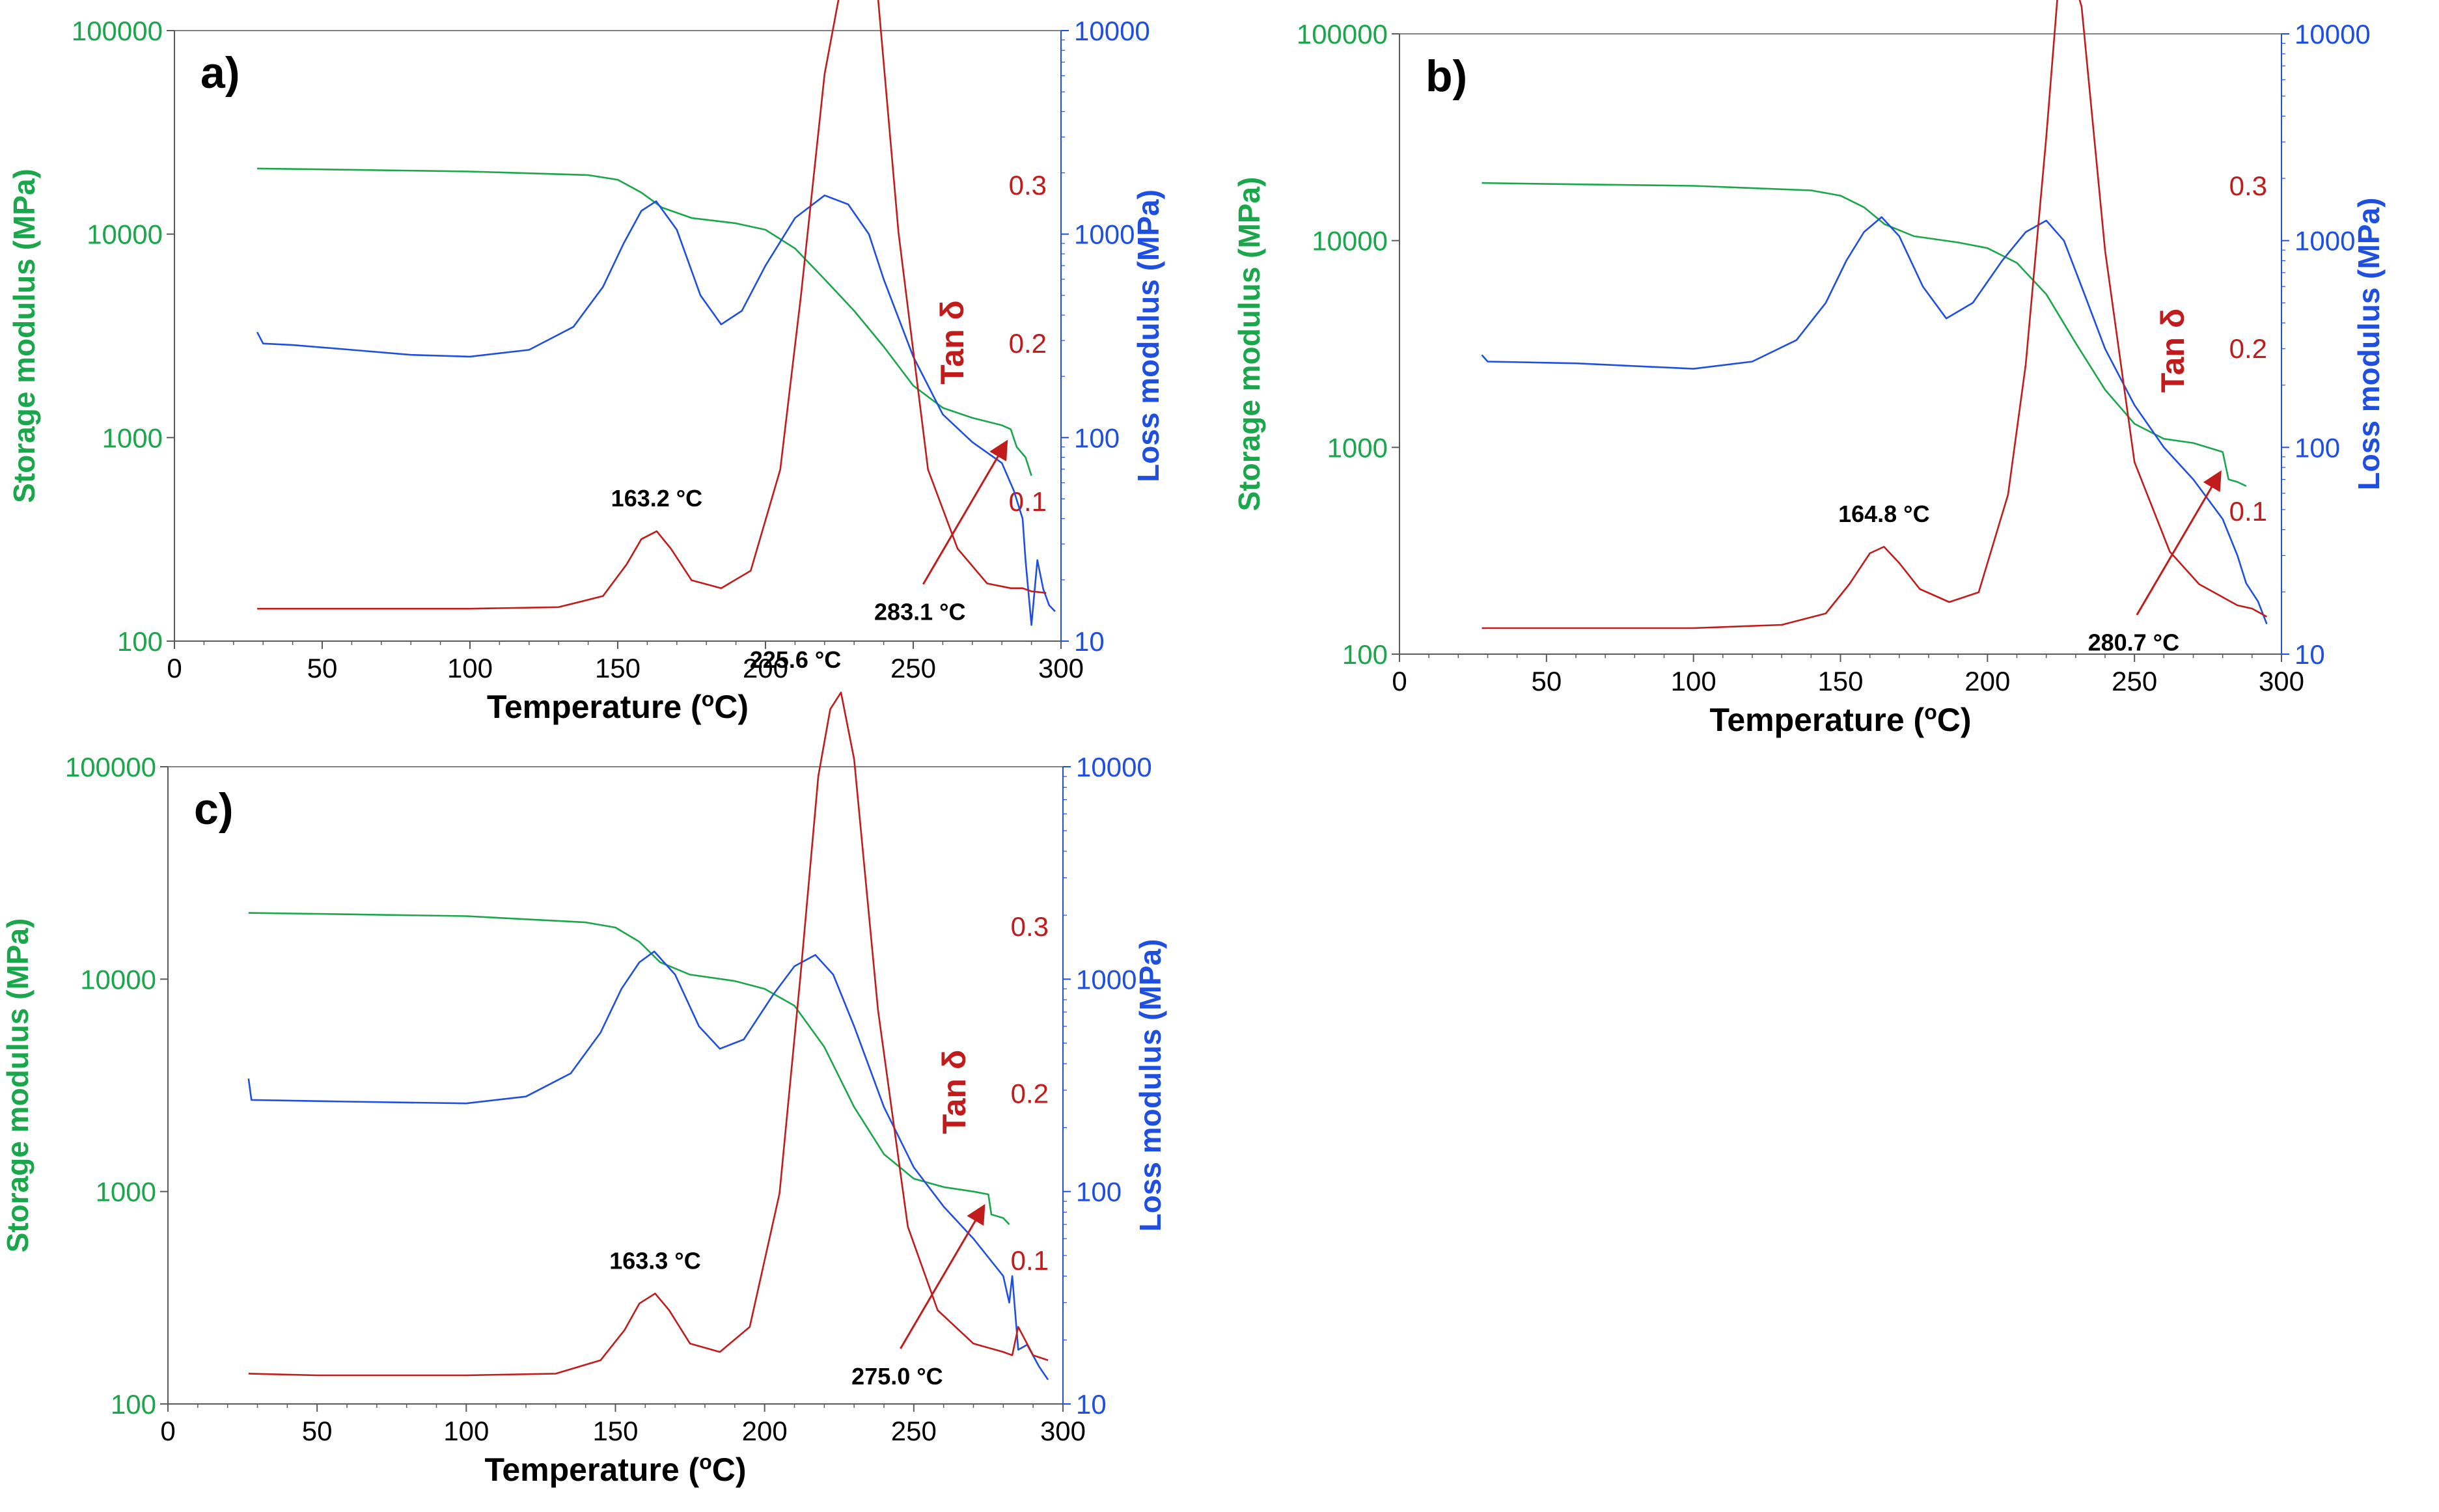  I want to click on panel-label: c), so click(214, 809).